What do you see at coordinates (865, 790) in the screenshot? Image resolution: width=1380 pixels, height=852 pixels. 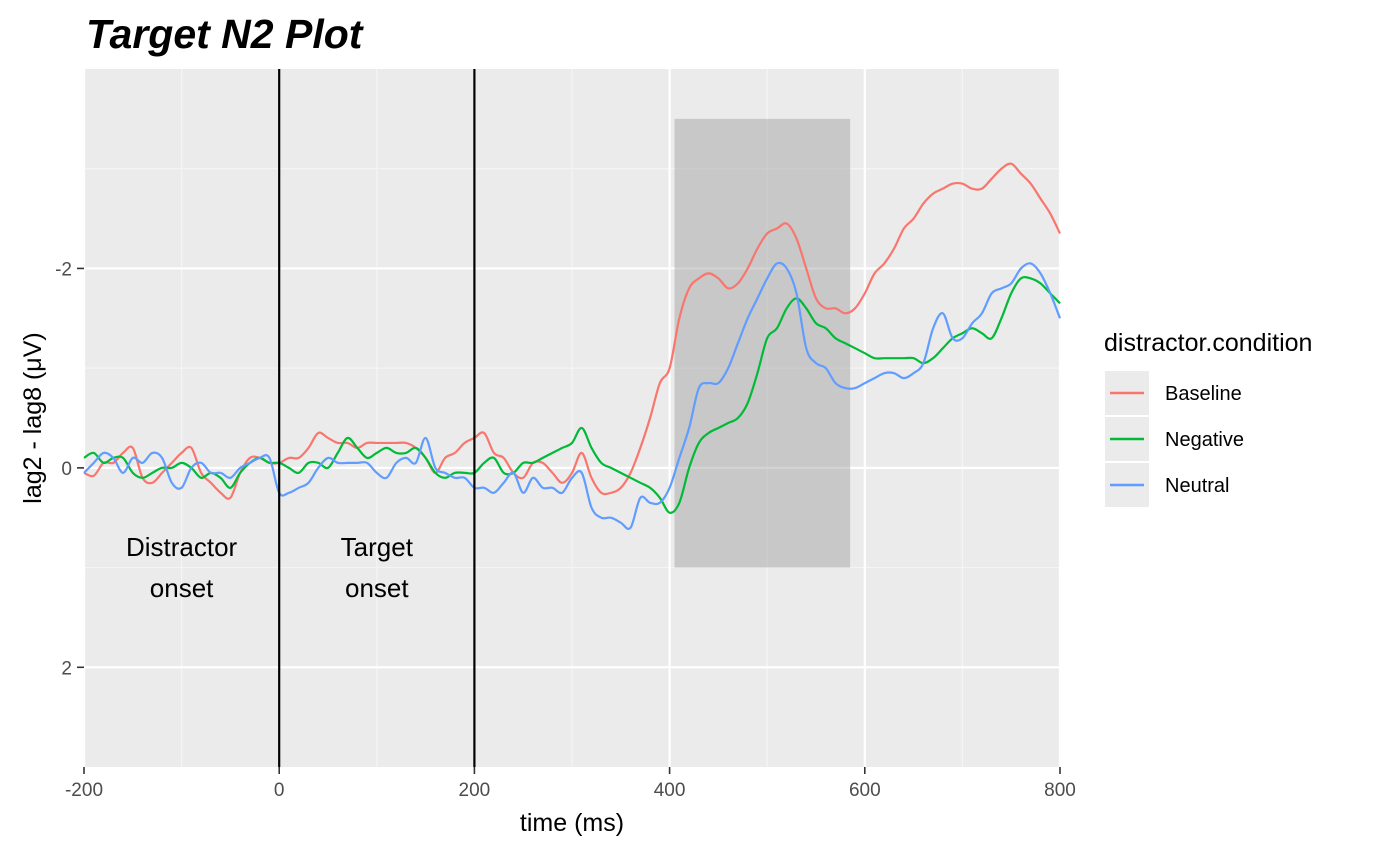 I see `x-tick-label: 600` at bounding box center [865, 790].